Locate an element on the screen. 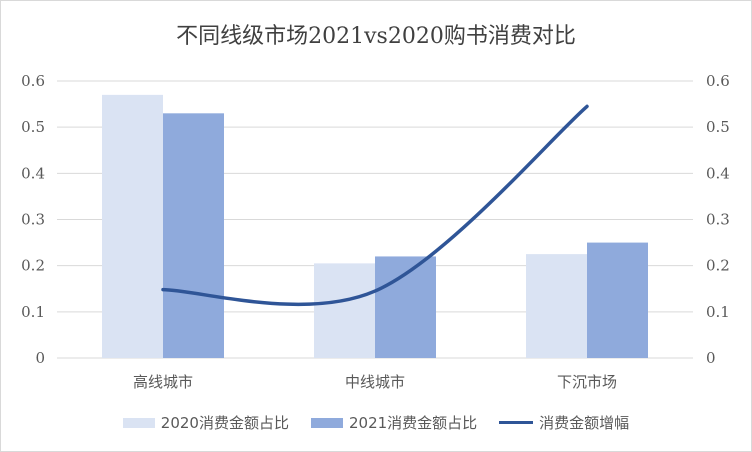 The height and width of the screenshot is (452, 752). chart-title: 不同线级市场2021vs2020购书消费对比 is located at coordinates (376, 36).